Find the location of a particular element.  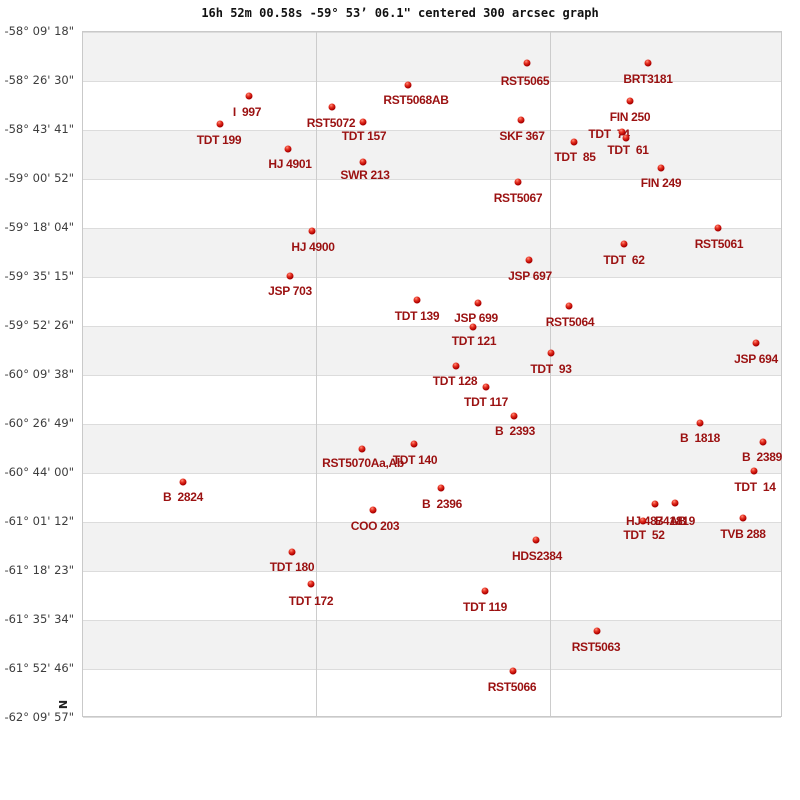

y-tick-label: -58° 09' 18" is located at coordinates (39, 31).